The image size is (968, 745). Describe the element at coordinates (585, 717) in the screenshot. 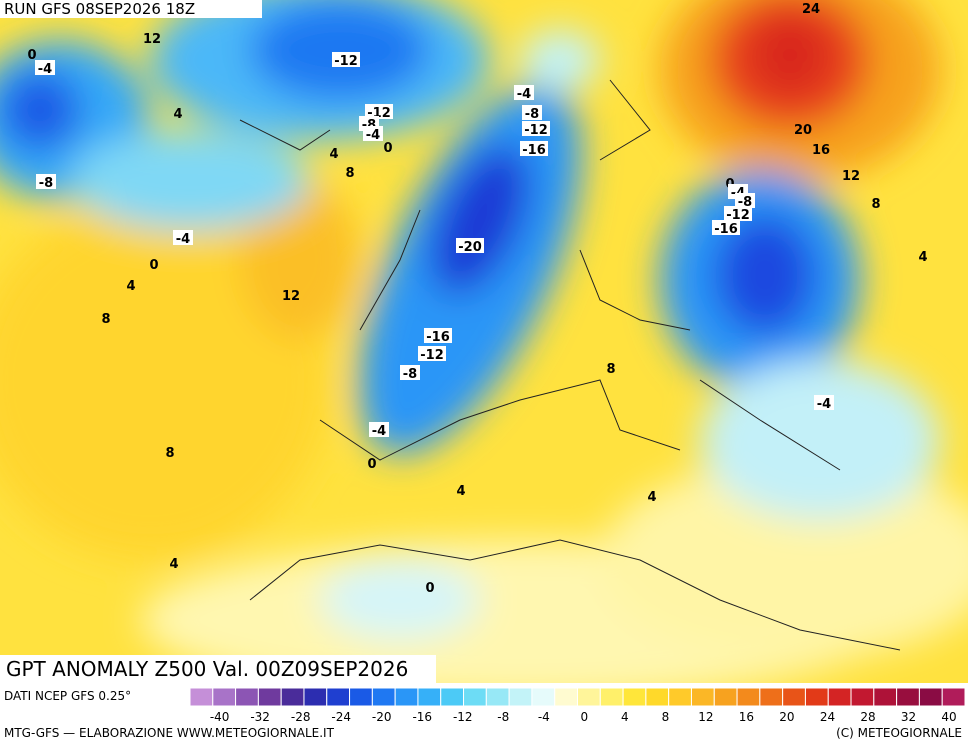

I see `colorbar-label: 0` at that location.